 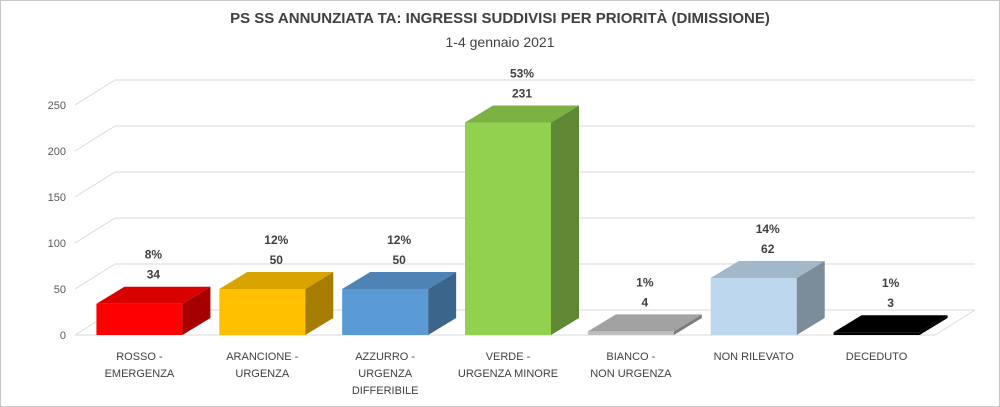 I want to click on category-label: URGENZA MINORE, so click(x=508, y=374).